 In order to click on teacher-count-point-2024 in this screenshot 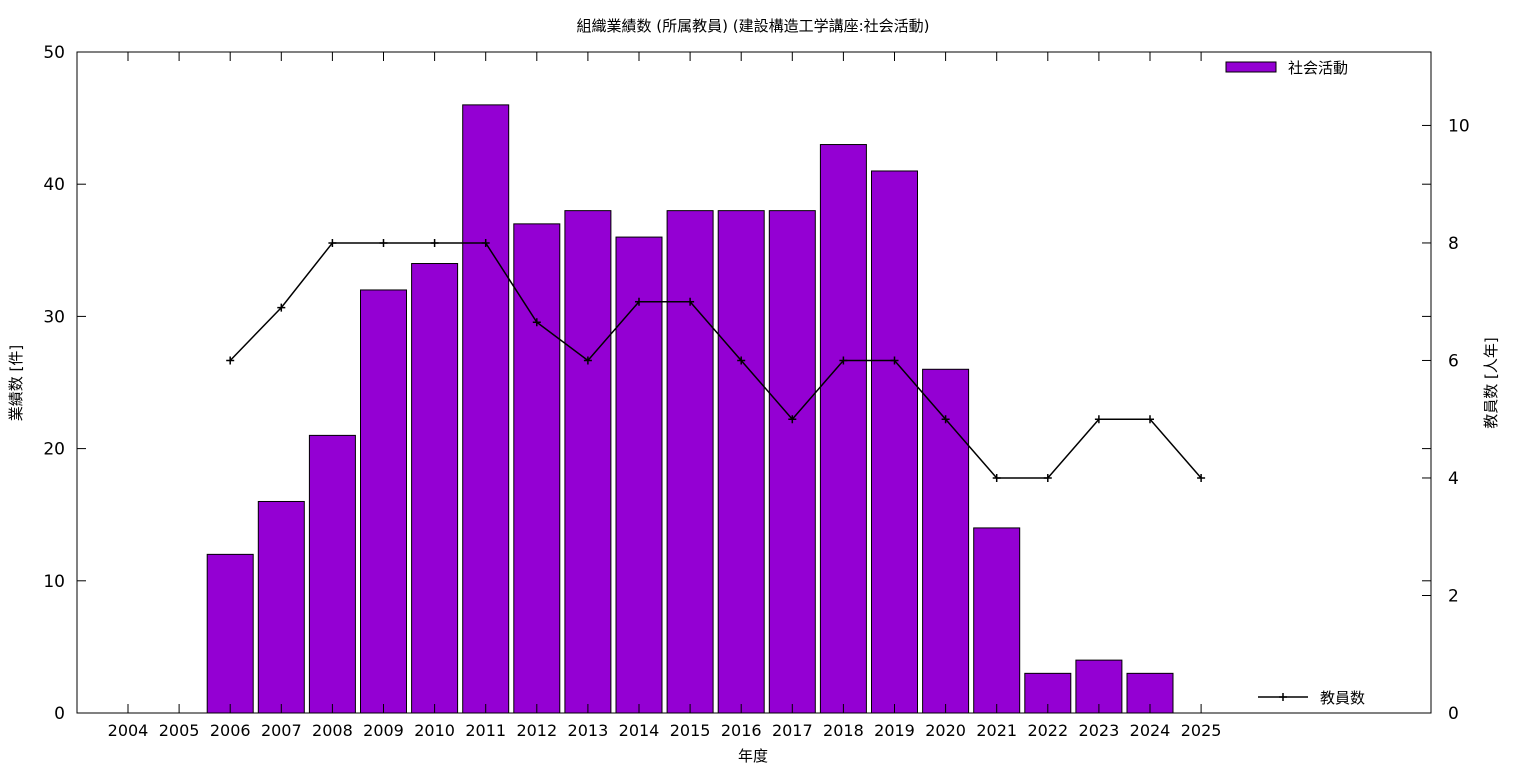, I will do `click(1150, 419)`.